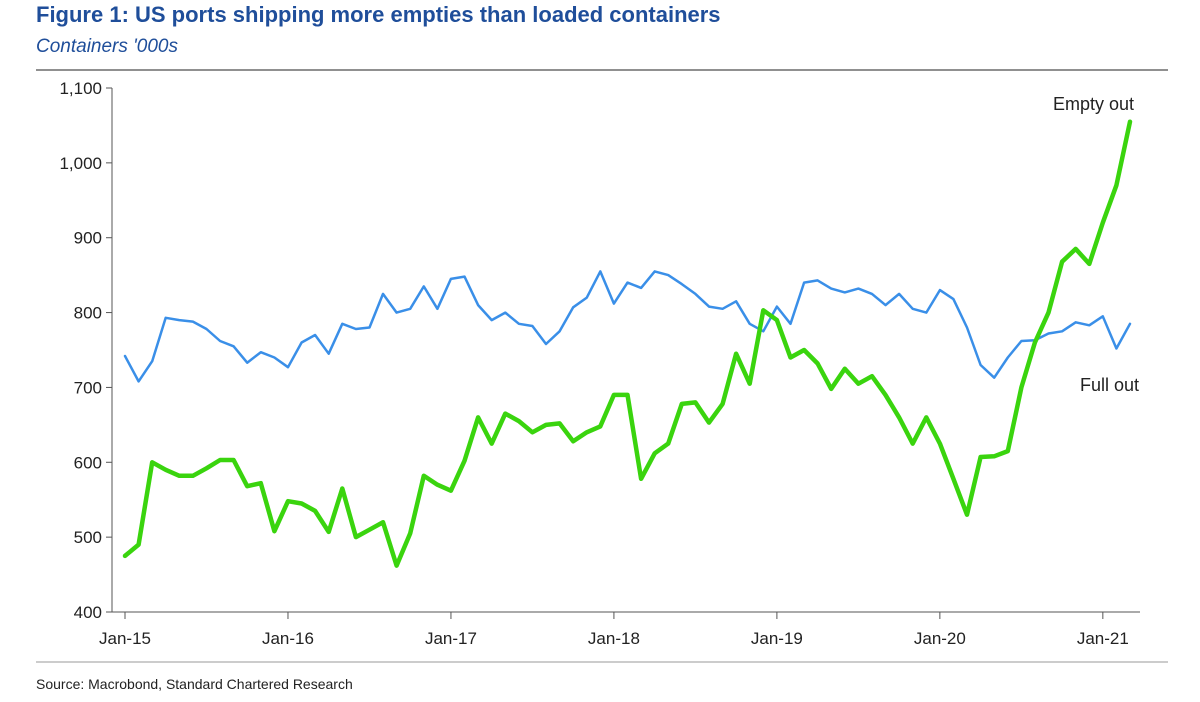  Describe the element at coordinates (1093, 104) in the screenshot. I see `empty-out-label: Empty out` at that location.